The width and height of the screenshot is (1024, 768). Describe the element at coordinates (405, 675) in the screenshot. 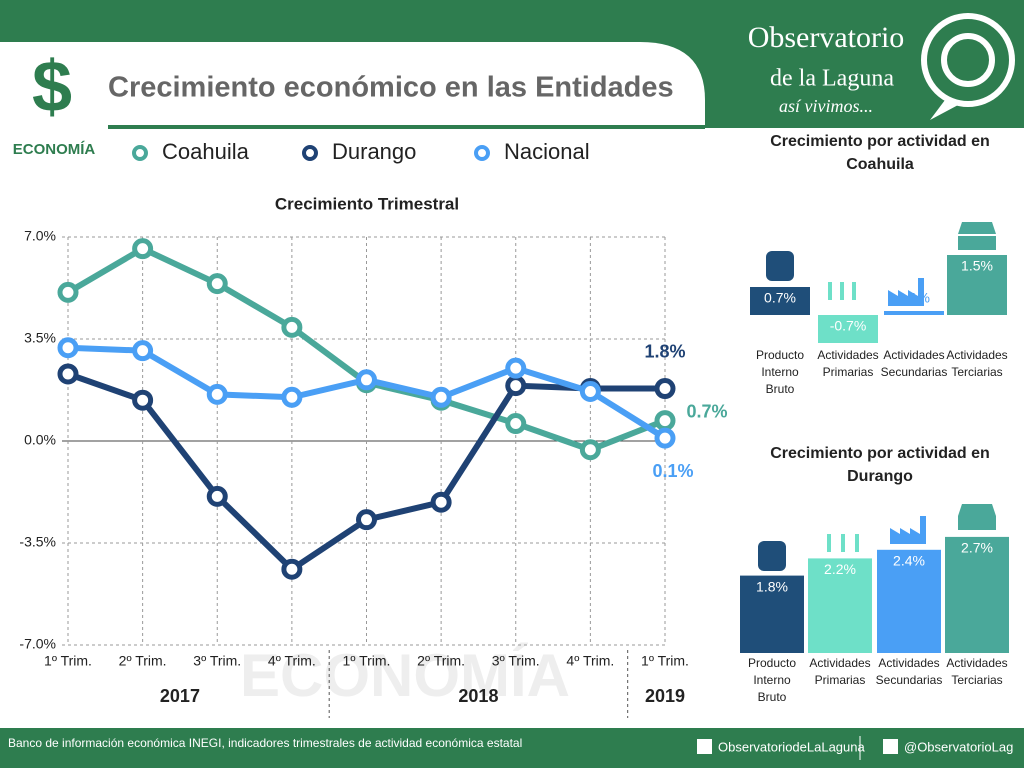

I see `watermark: ECONOMÍA` at that location.